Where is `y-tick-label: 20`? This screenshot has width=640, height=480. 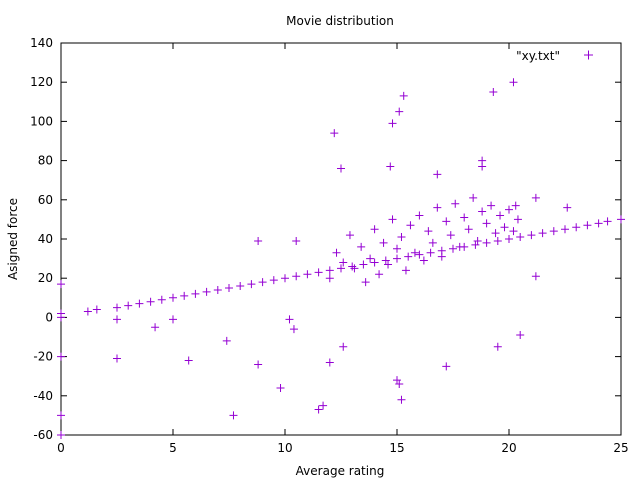 y-tick-label: 20 is located at coordinates (45, 278).